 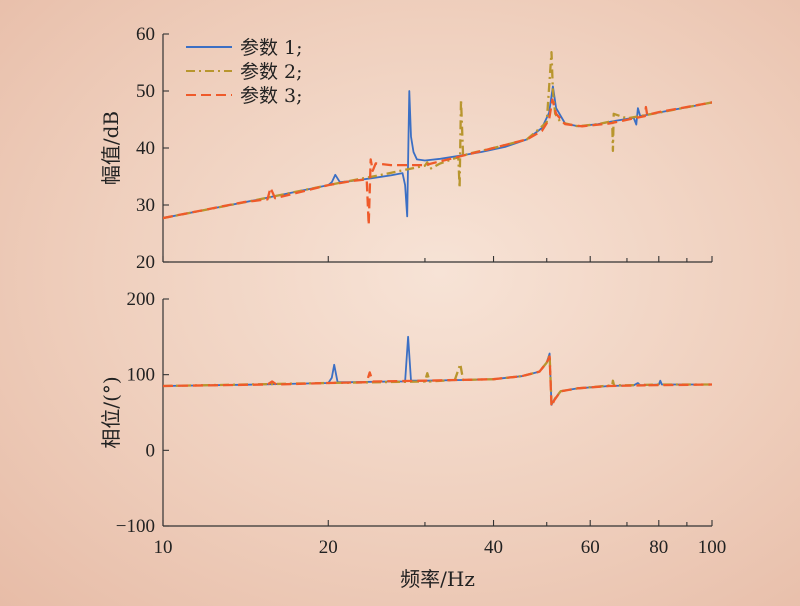 What do you see at coordinates (437, 579) in the screenshot?
I see `x-axis-label: 频率/Hz` at bounding box center [437, 579].